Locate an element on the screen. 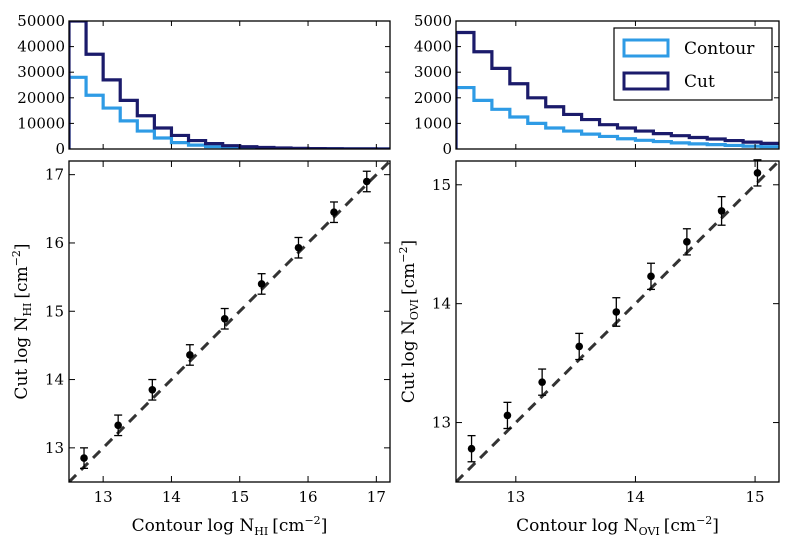  y-tick-label: 4000 is located at coordinates (433, 47).